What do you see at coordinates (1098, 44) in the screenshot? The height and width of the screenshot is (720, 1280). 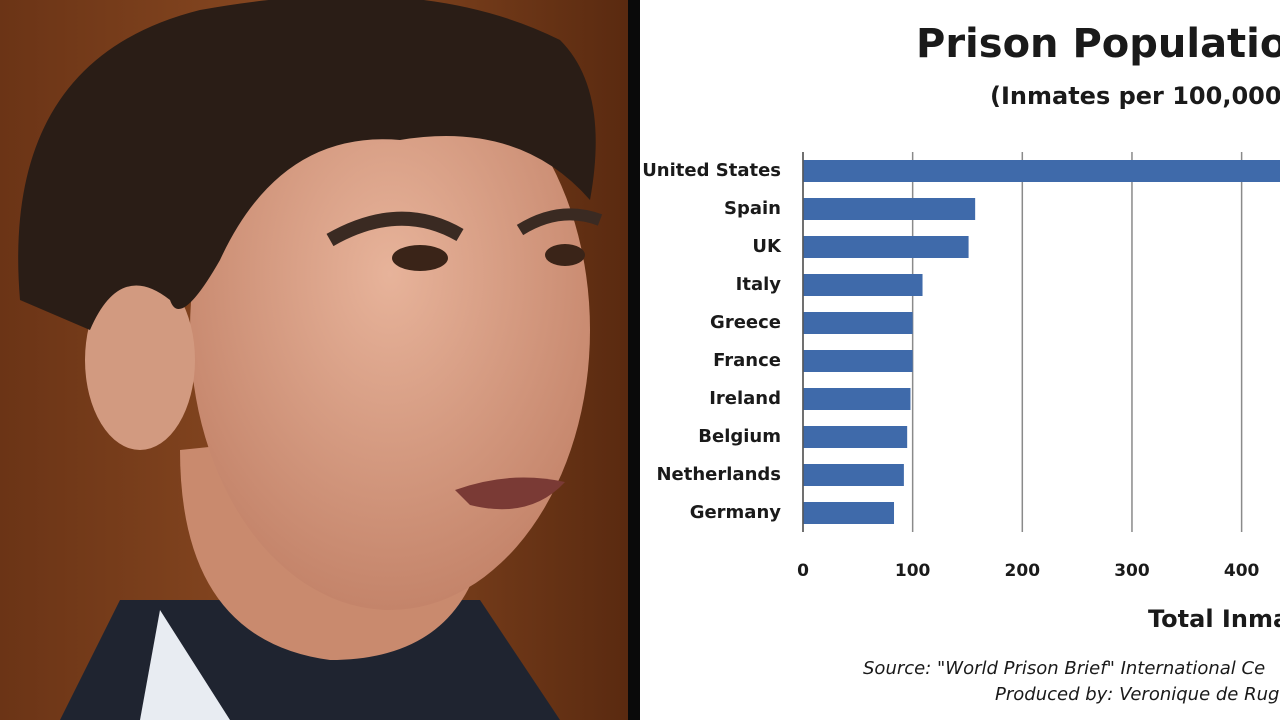 I see `chart-title: Prison Populatio` at bounding box center [1098, 44].